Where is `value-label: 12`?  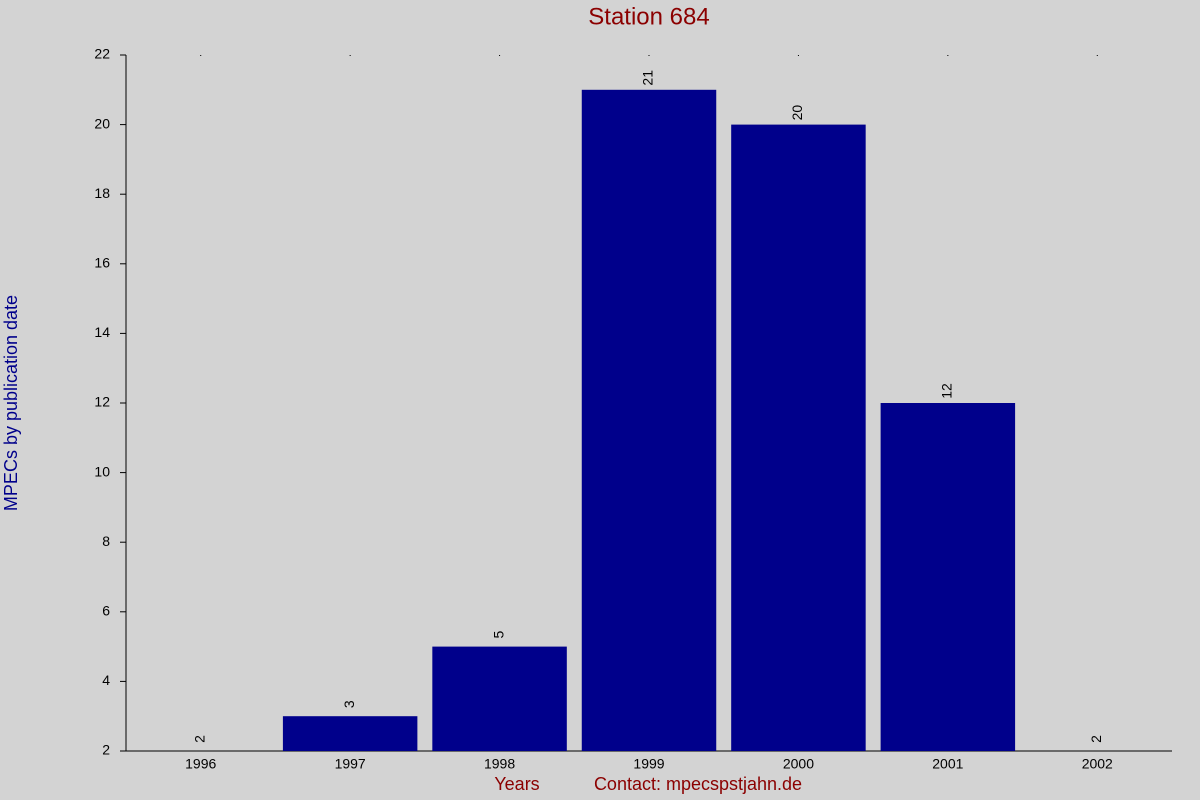 value-label: 12 is located at coordinates (947, 391).